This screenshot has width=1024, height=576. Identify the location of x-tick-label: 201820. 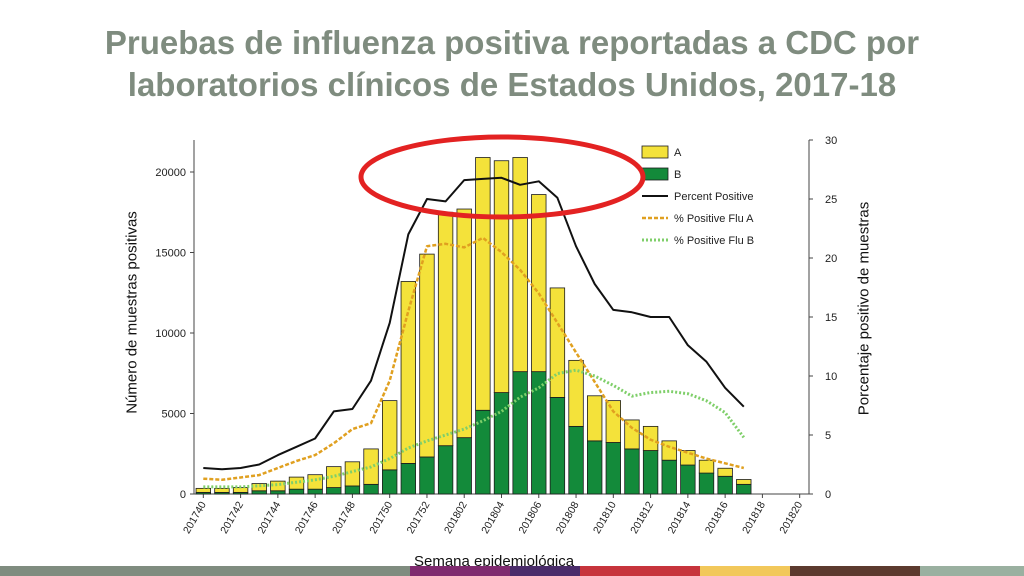
(791, 517).